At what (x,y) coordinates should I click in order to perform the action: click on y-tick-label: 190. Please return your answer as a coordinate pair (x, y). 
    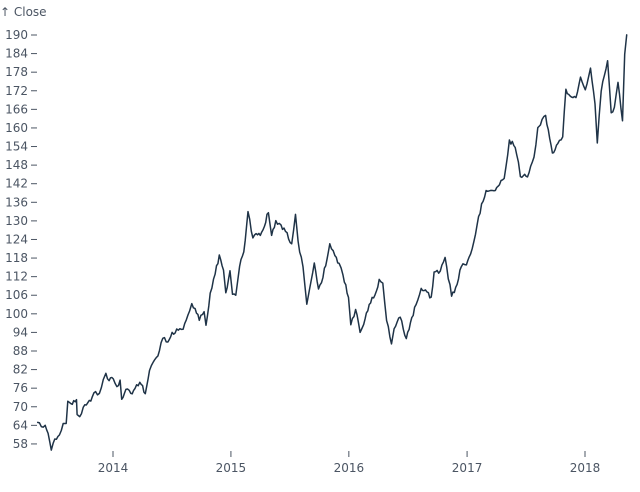
    Looking at the image, I should click on (16, 35).